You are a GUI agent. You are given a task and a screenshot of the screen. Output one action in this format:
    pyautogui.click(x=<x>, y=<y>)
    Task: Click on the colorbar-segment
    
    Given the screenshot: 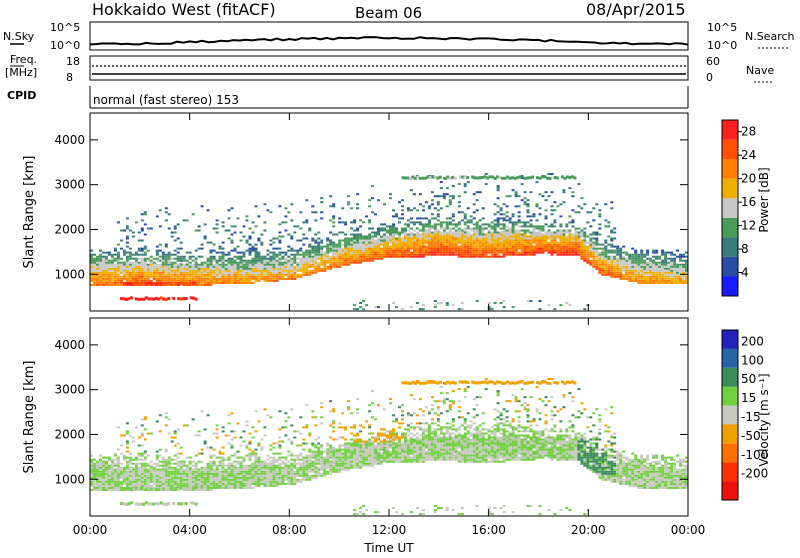 What is the action you would take?
    pyautogui.click(x=730, y=267)
    